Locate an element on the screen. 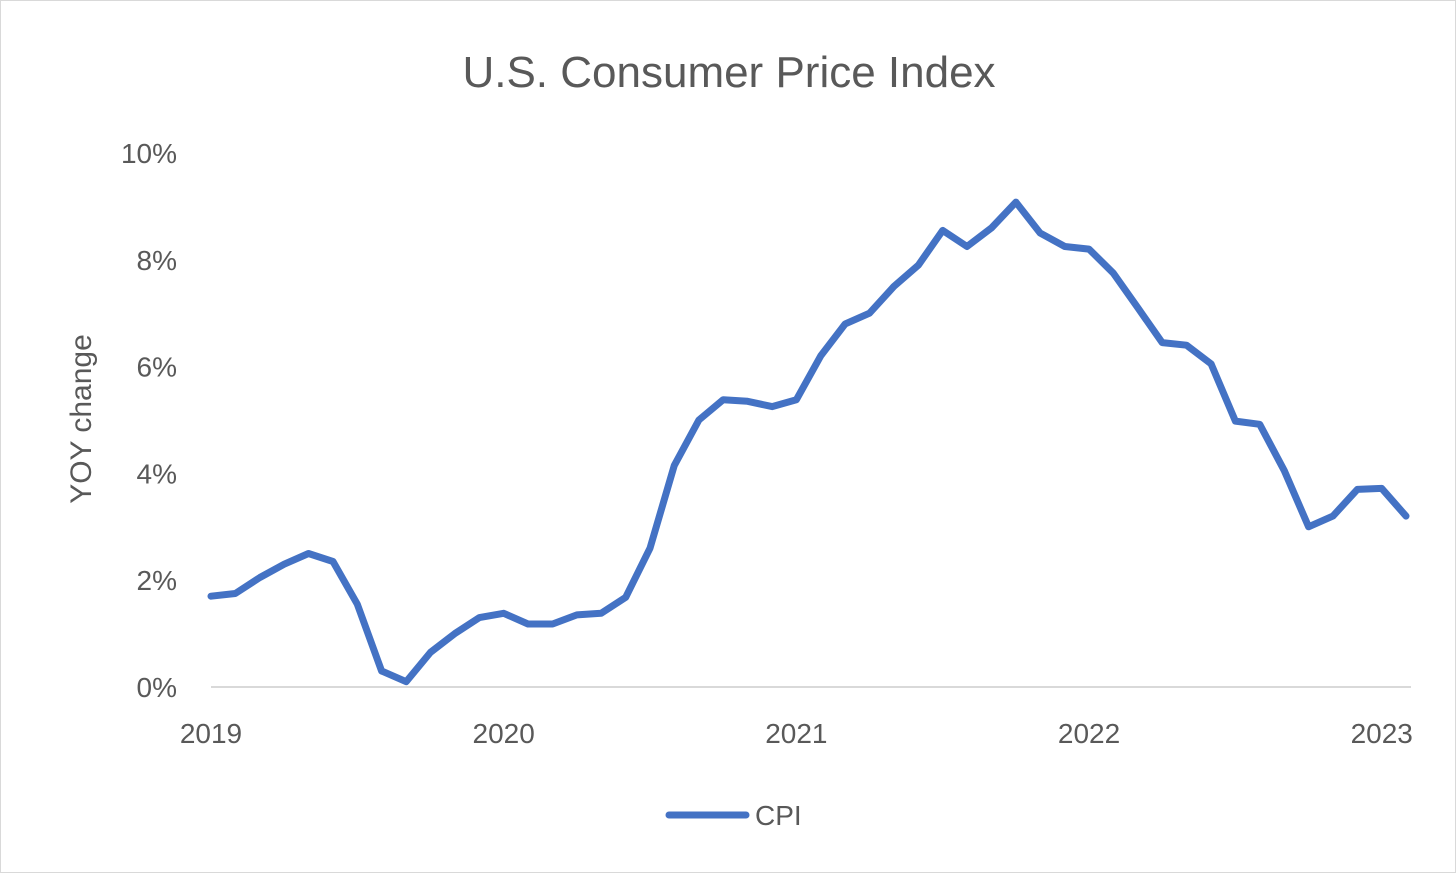  y-tick-label: 0% is located at coordinates (157, 687).